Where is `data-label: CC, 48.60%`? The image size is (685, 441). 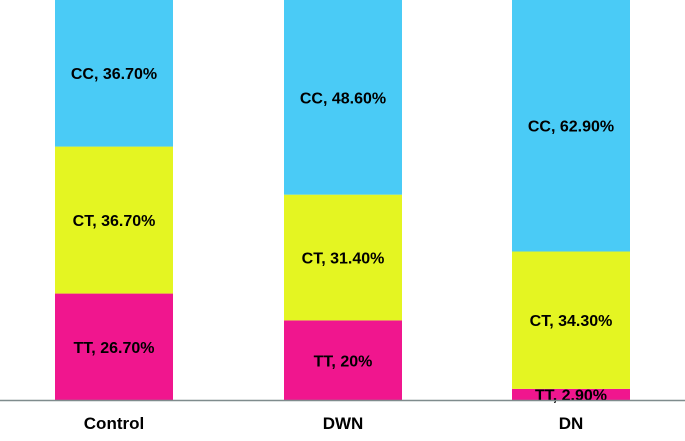
data-label: CC, 48.60% is located at coordinates (343, 98).